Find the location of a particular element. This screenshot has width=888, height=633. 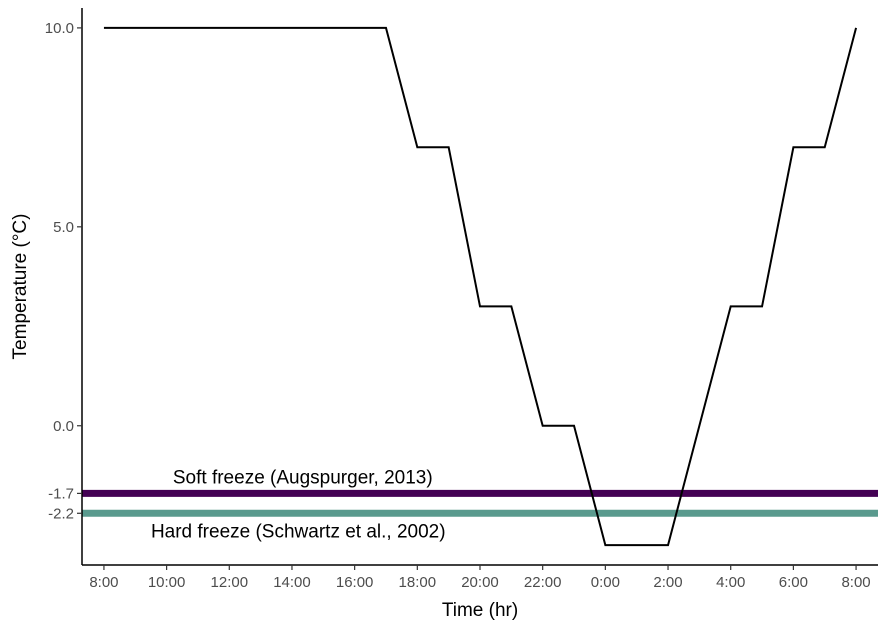

y-tick-label: 0.0 is located at coordinates (63, 426).